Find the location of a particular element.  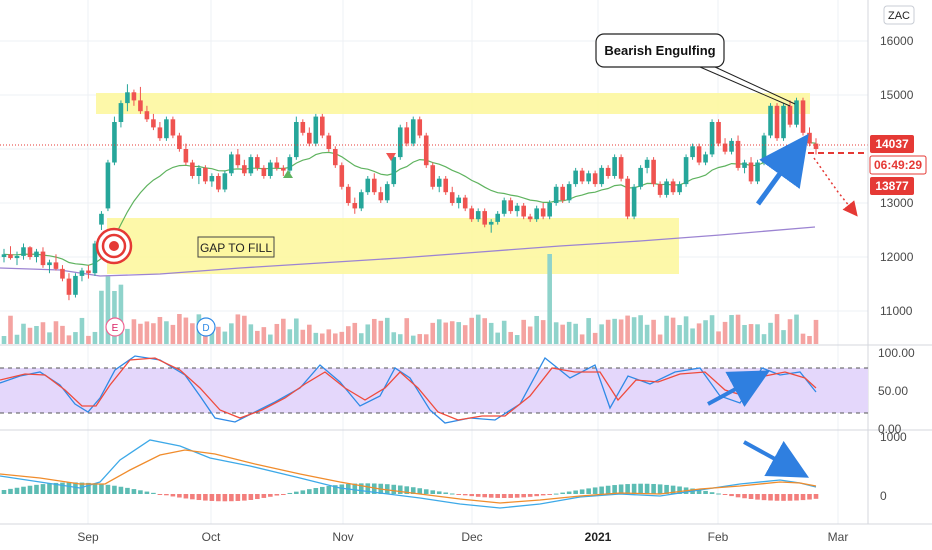

projection-arrow is located at coordinates (835, 187).